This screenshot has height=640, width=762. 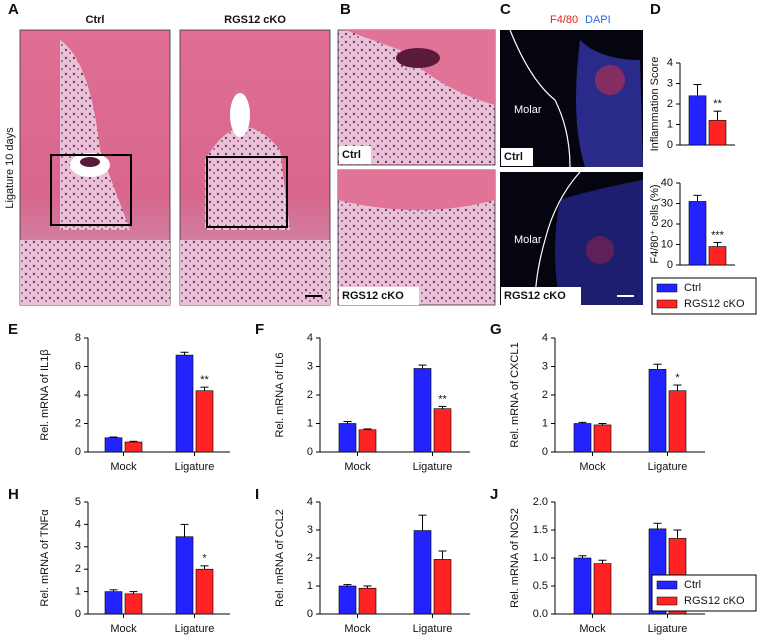 I want to click on image-label: Ctrl, so click(x=513, y=157).